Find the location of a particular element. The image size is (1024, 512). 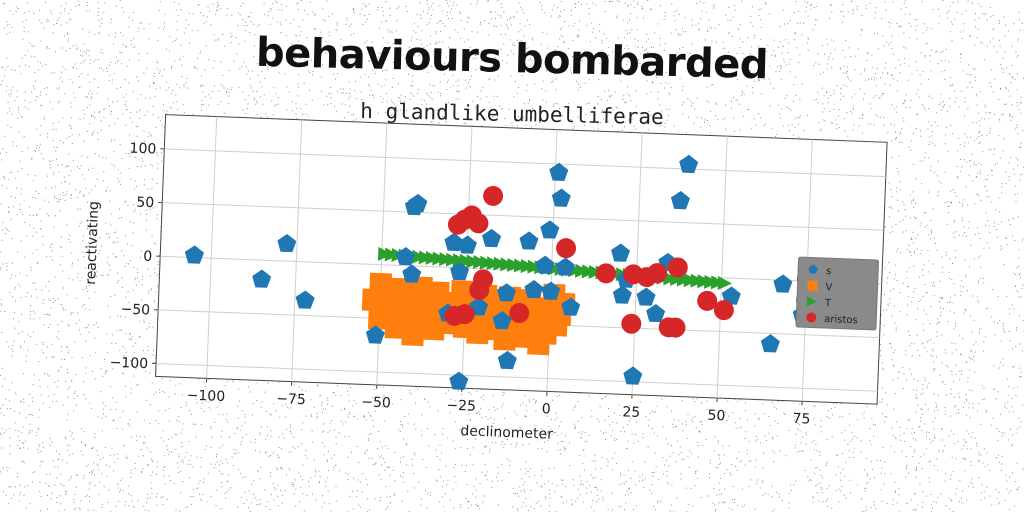

x-axis-label: declinometer is located at coordinates (506, 433).